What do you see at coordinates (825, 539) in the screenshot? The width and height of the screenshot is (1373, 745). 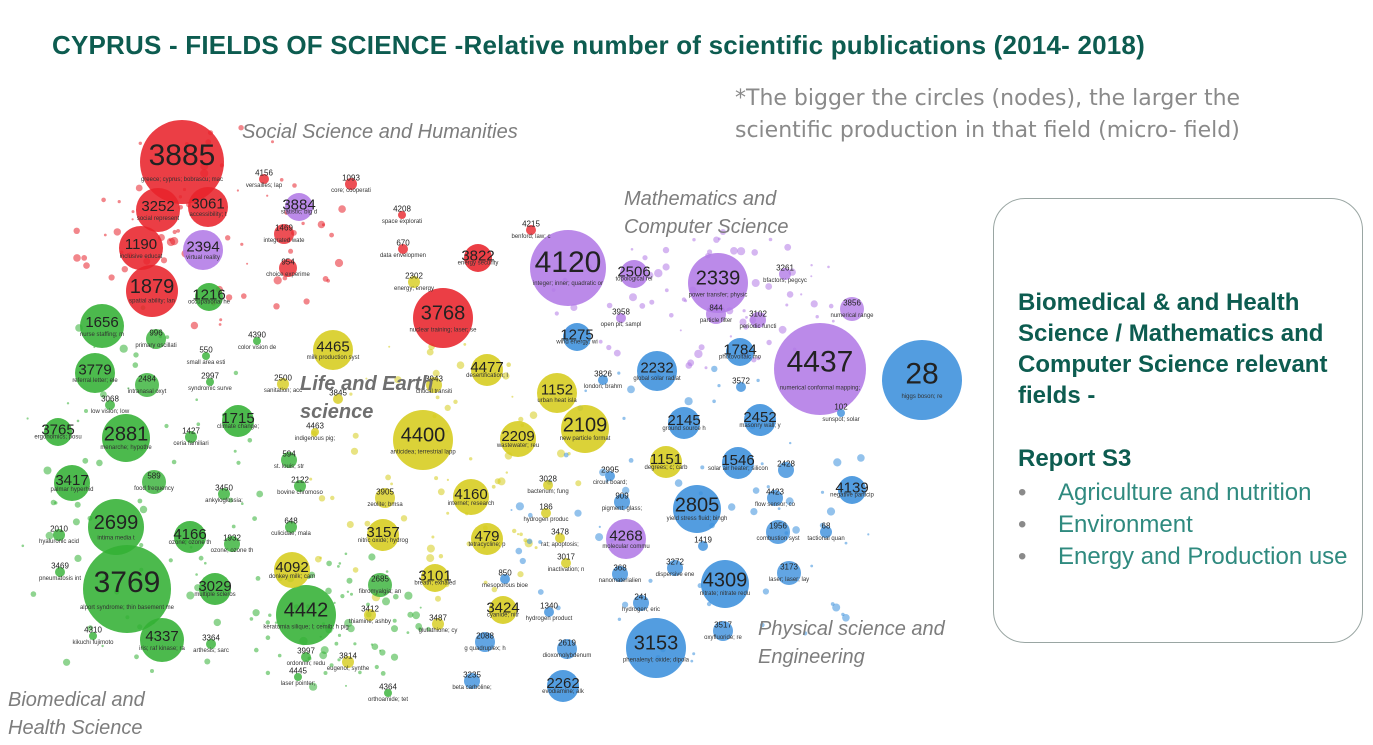 I see `node-desc-label: tactional quan` at bounding box center [825, 539].